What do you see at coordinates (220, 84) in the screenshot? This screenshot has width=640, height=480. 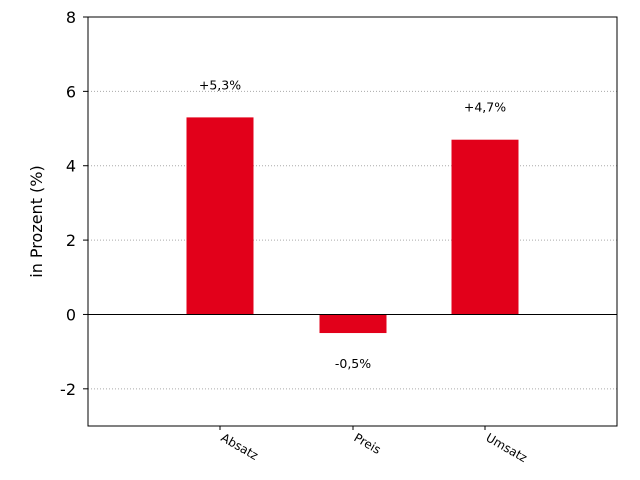 I see `data-label-absatz: +5,3%` at bounding box center [220, 84].